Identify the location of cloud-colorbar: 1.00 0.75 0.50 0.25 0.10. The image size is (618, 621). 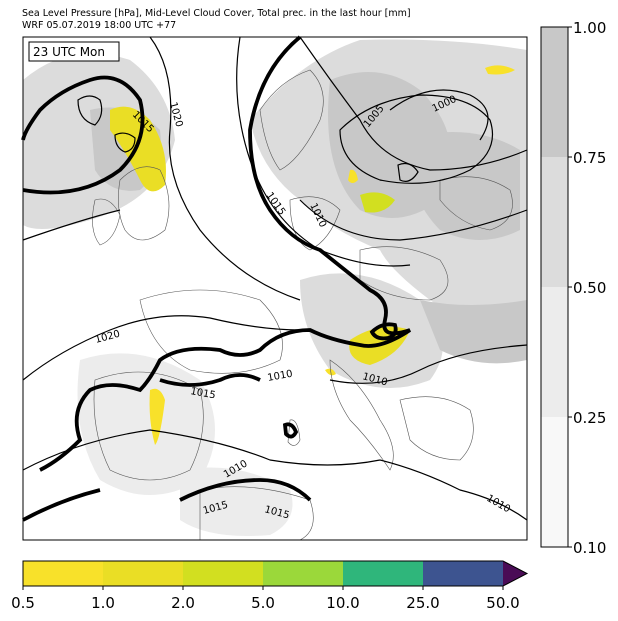
(573, 288).